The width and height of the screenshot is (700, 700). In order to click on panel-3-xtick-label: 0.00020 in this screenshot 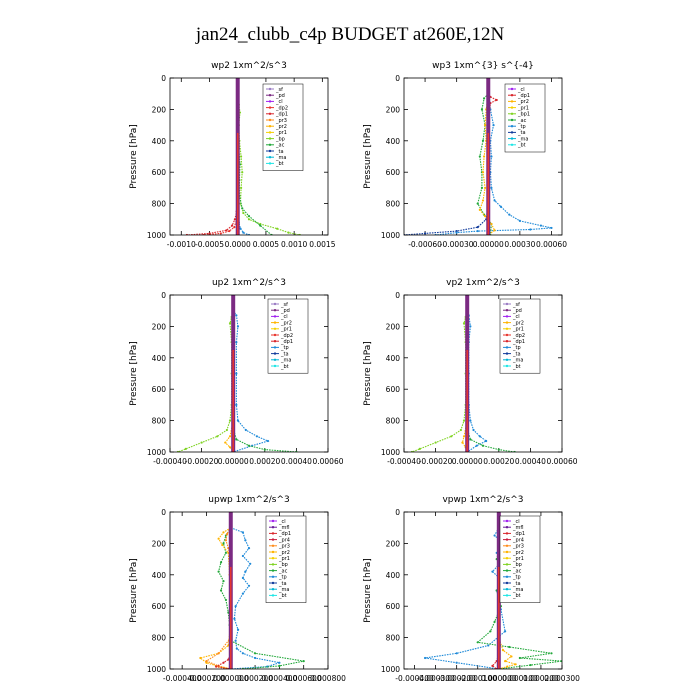, I will do `click(264, 461)`.